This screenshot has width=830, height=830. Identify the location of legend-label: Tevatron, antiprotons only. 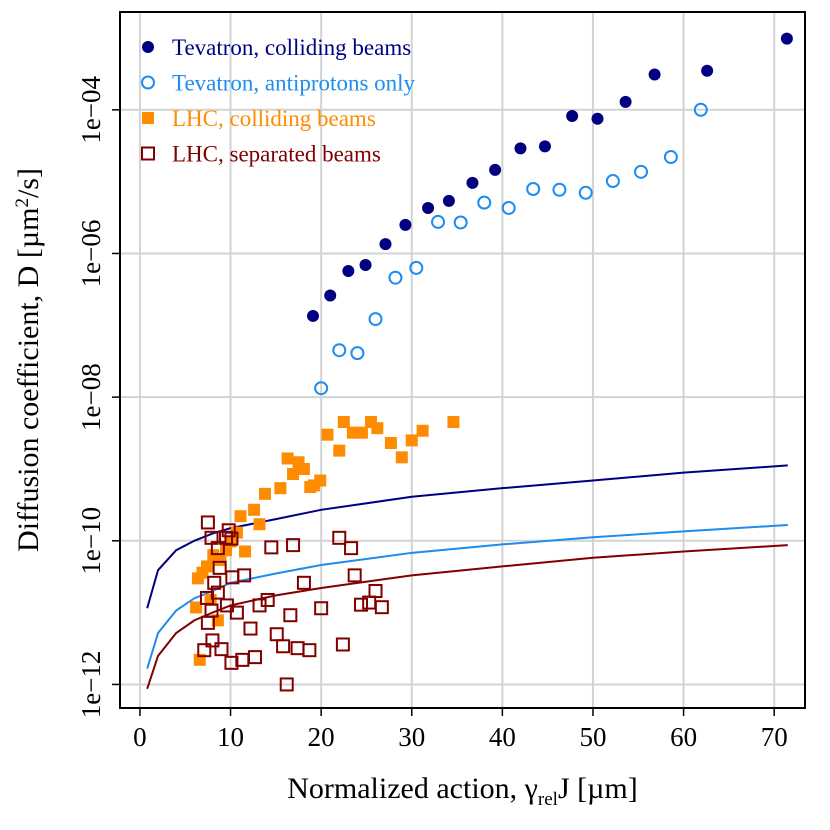
(294, 83).